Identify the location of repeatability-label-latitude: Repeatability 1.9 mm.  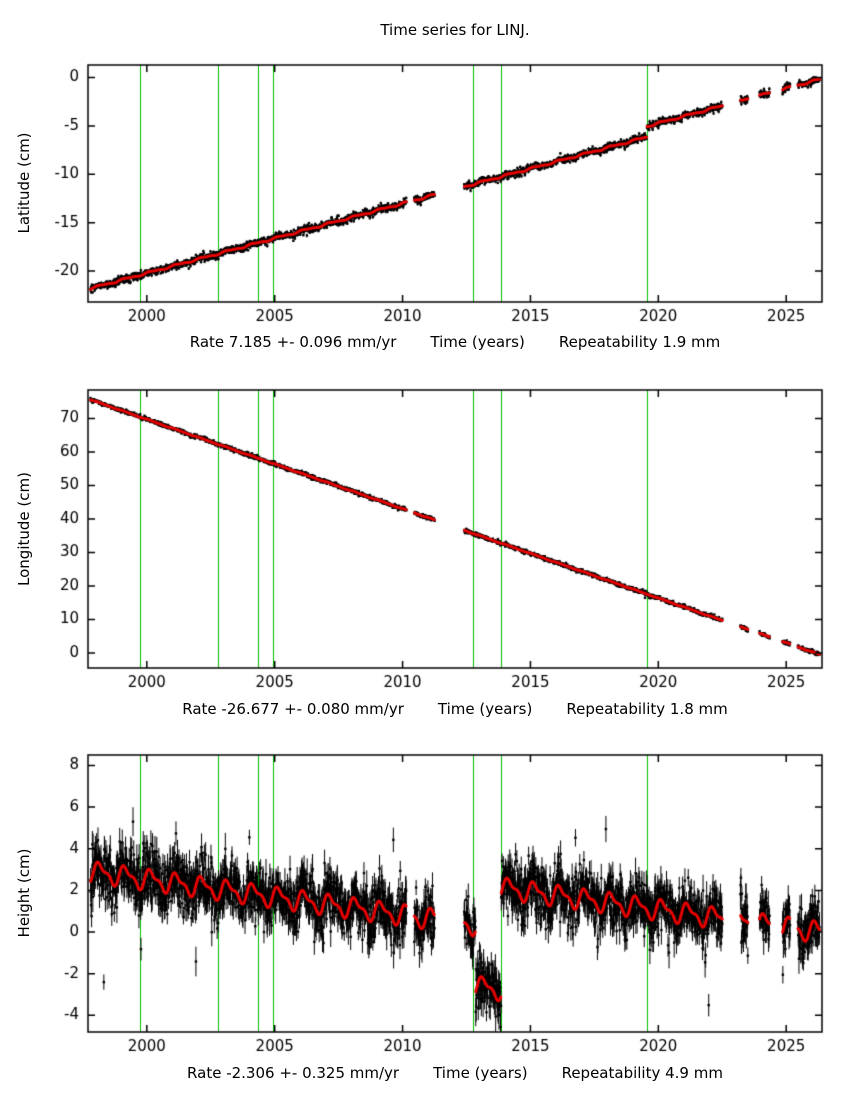
(639, 342).